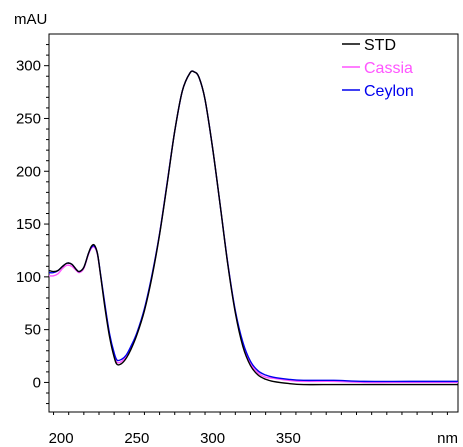 Image resolution: width=463 pixels, height=447 pixels. I want to click on y-tick-label: 100, so click(28, 277).